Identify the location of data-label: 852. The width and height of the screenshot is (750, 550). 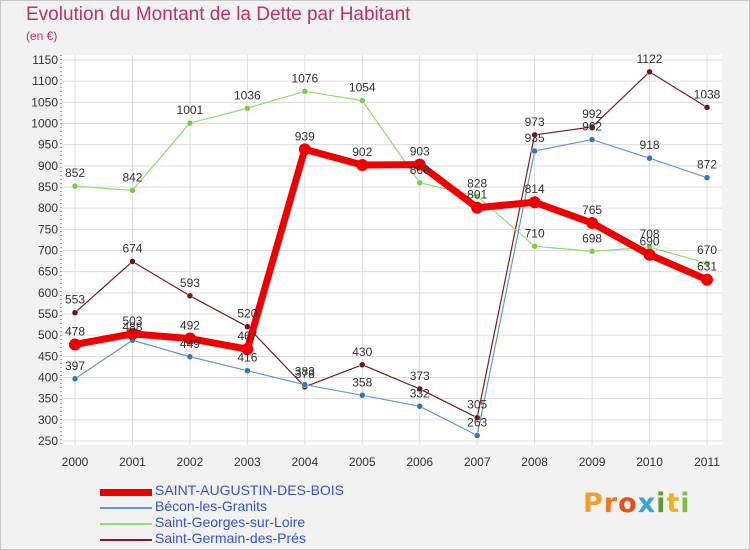
(75, 173).